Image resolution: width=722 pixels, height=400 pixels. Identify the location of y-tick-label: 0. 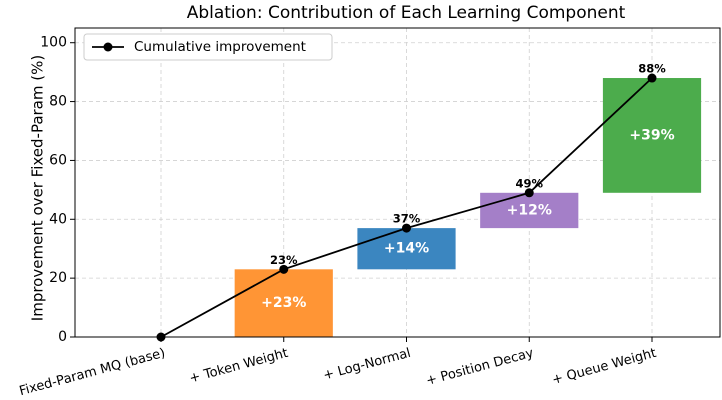
(62, 337).